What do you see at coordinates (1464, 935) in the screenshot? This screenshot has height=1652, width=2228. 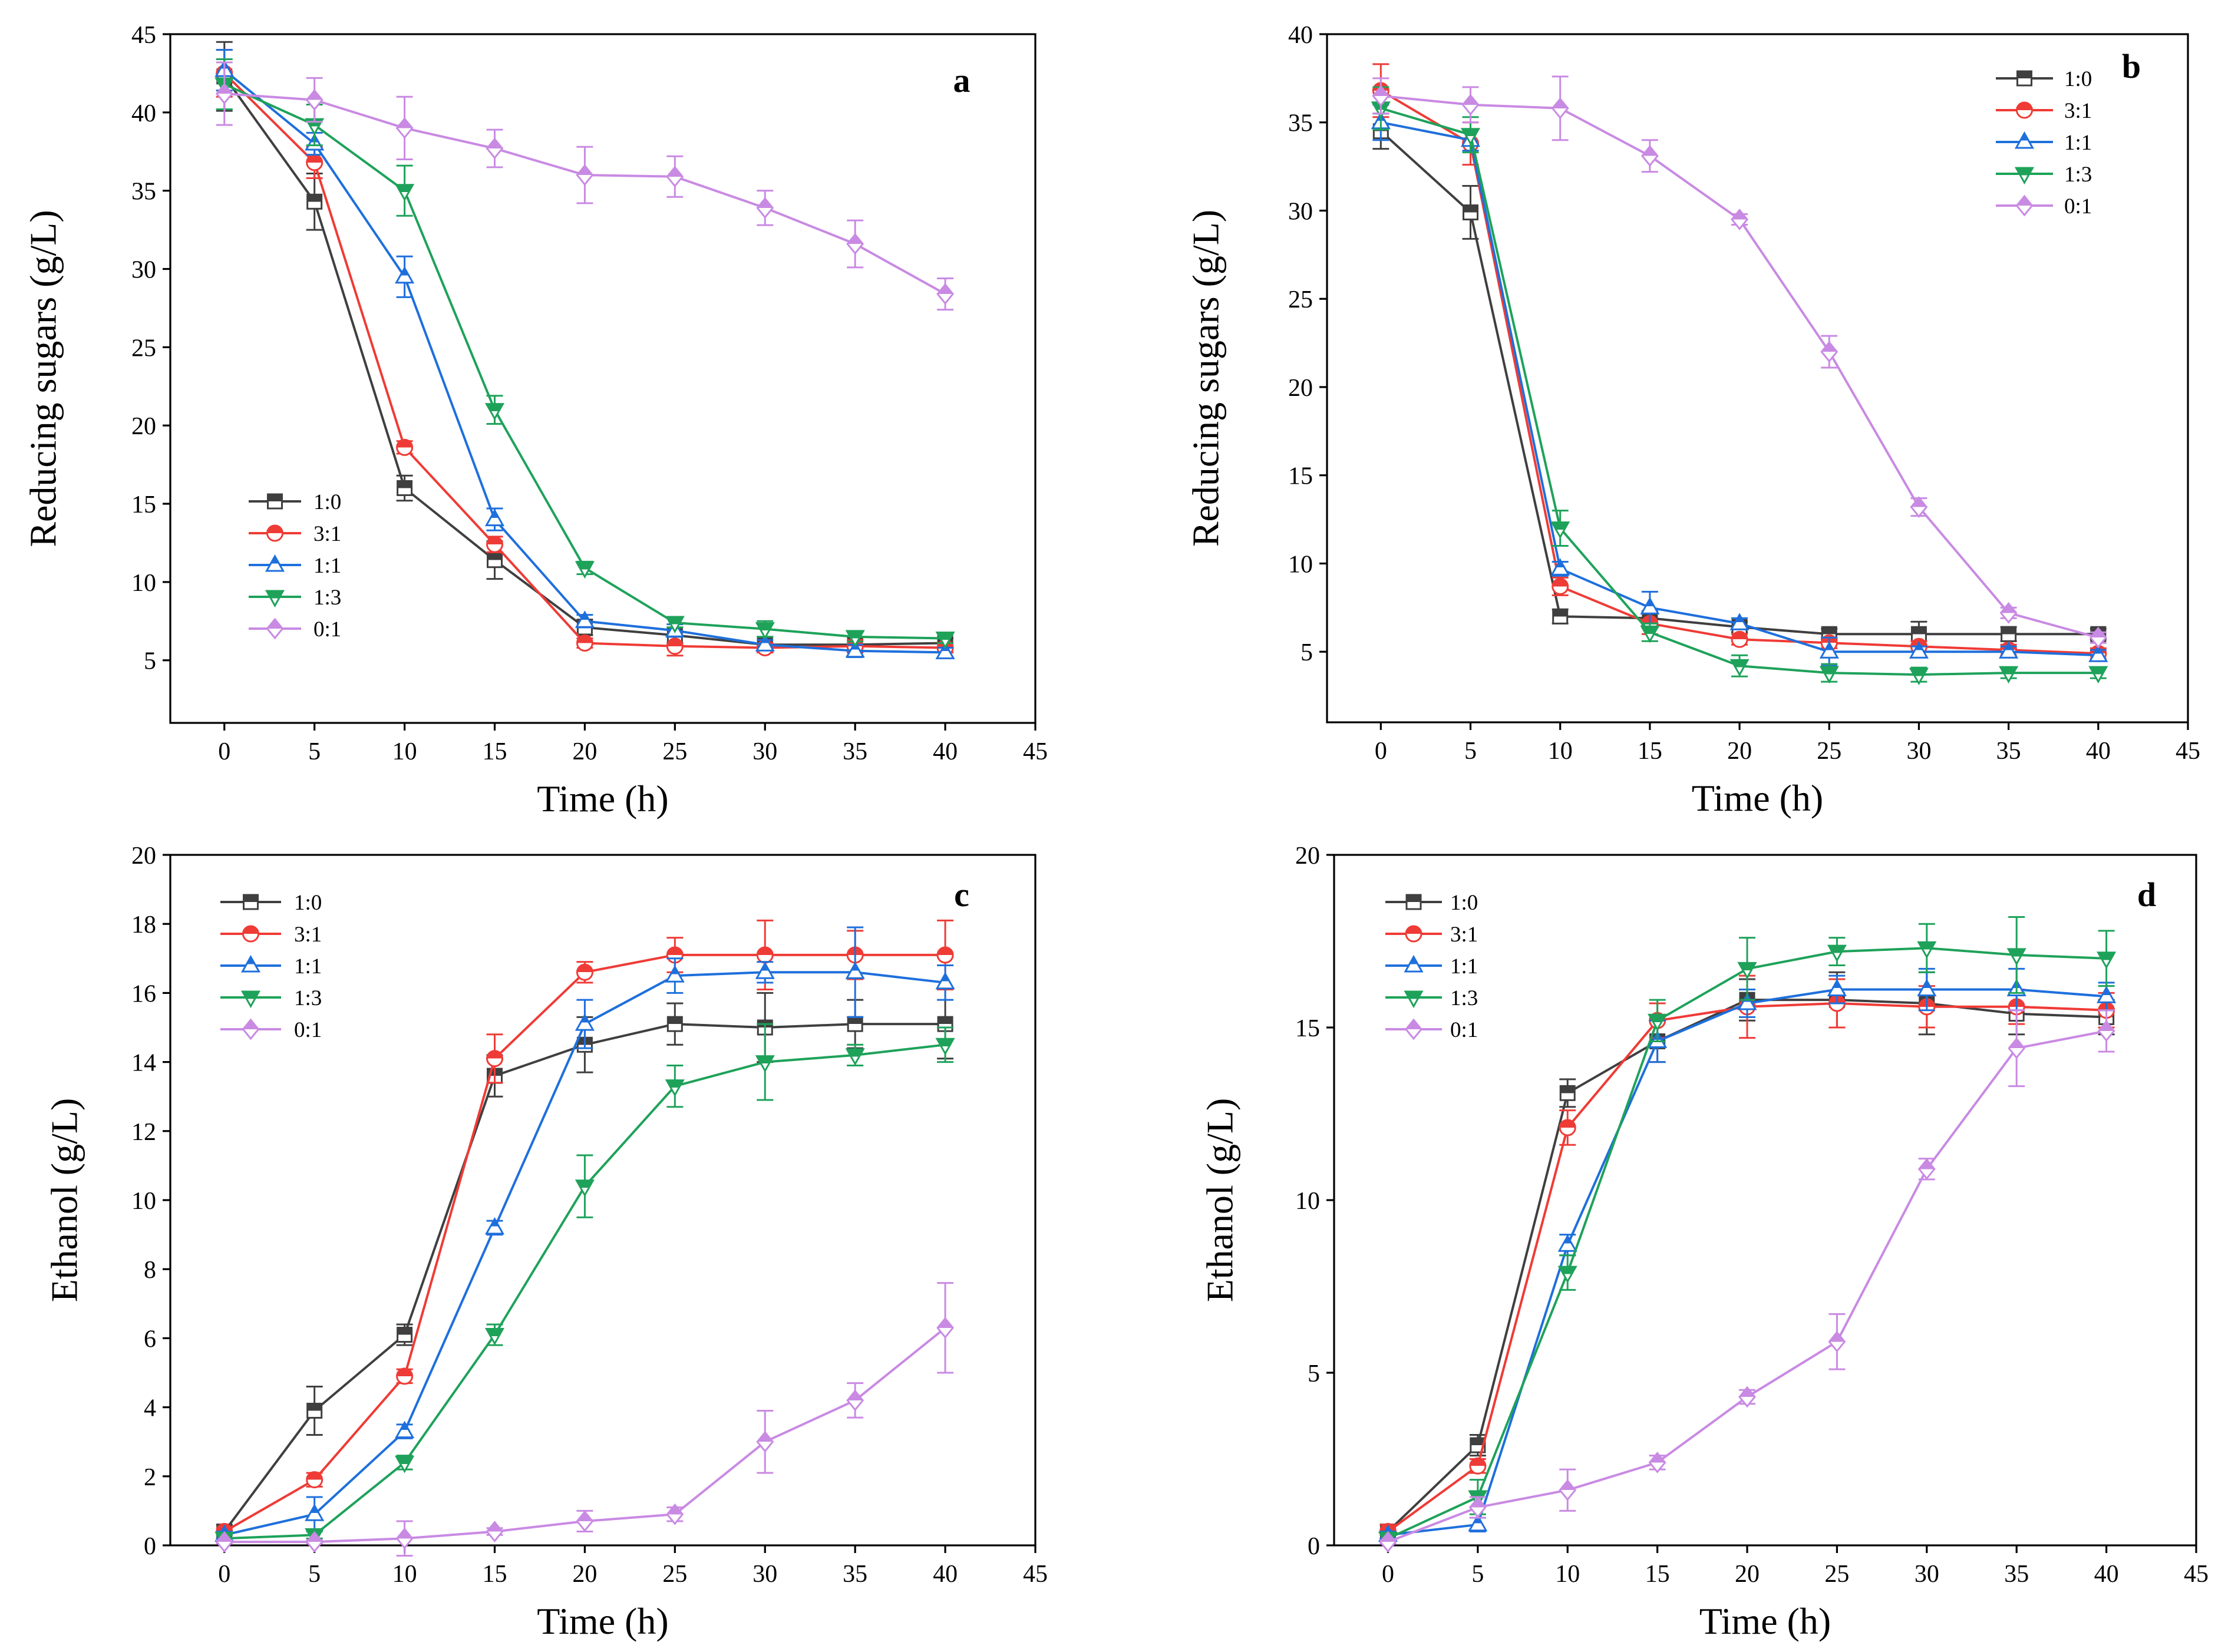 I see `legend-label: 3:1` at bounding box center [1464, 935].